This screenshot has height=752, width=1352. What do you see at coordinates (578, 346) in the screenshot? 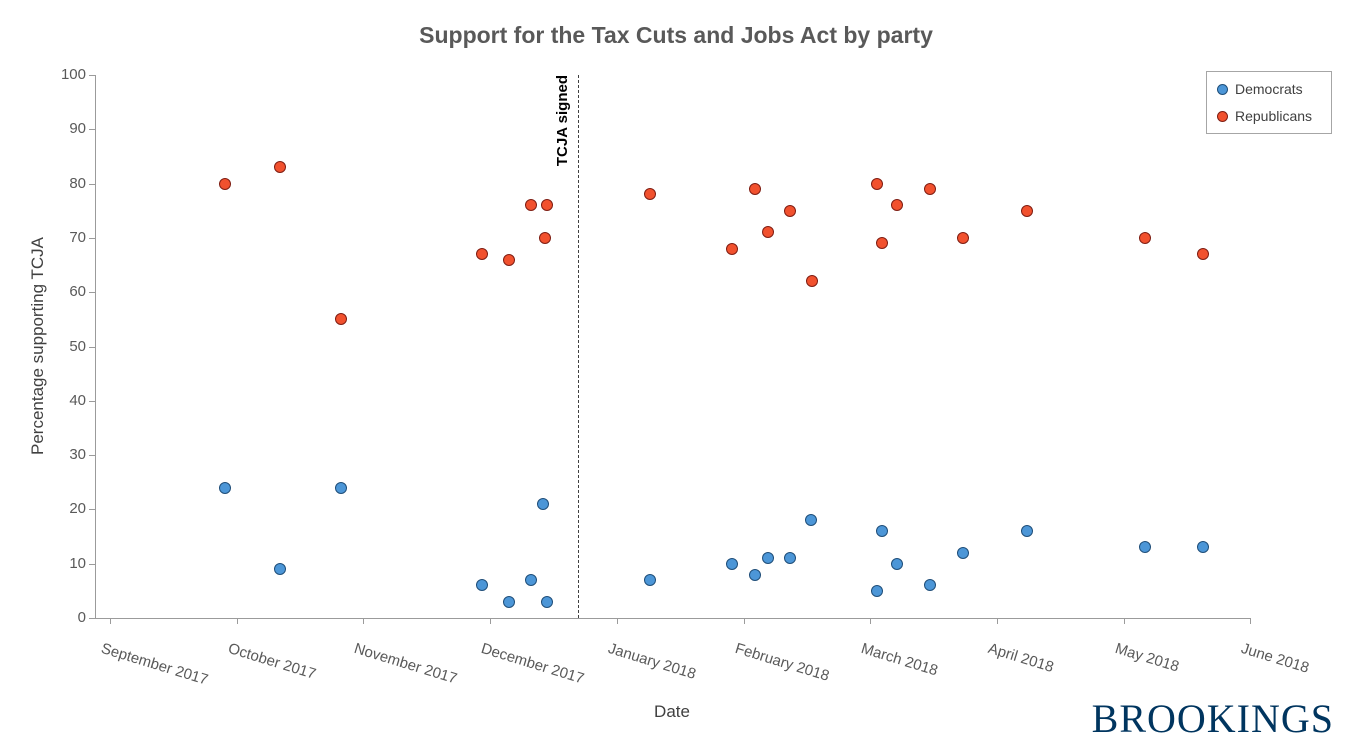
I see `tcja-signed-line` at bounding box center [578, 346].